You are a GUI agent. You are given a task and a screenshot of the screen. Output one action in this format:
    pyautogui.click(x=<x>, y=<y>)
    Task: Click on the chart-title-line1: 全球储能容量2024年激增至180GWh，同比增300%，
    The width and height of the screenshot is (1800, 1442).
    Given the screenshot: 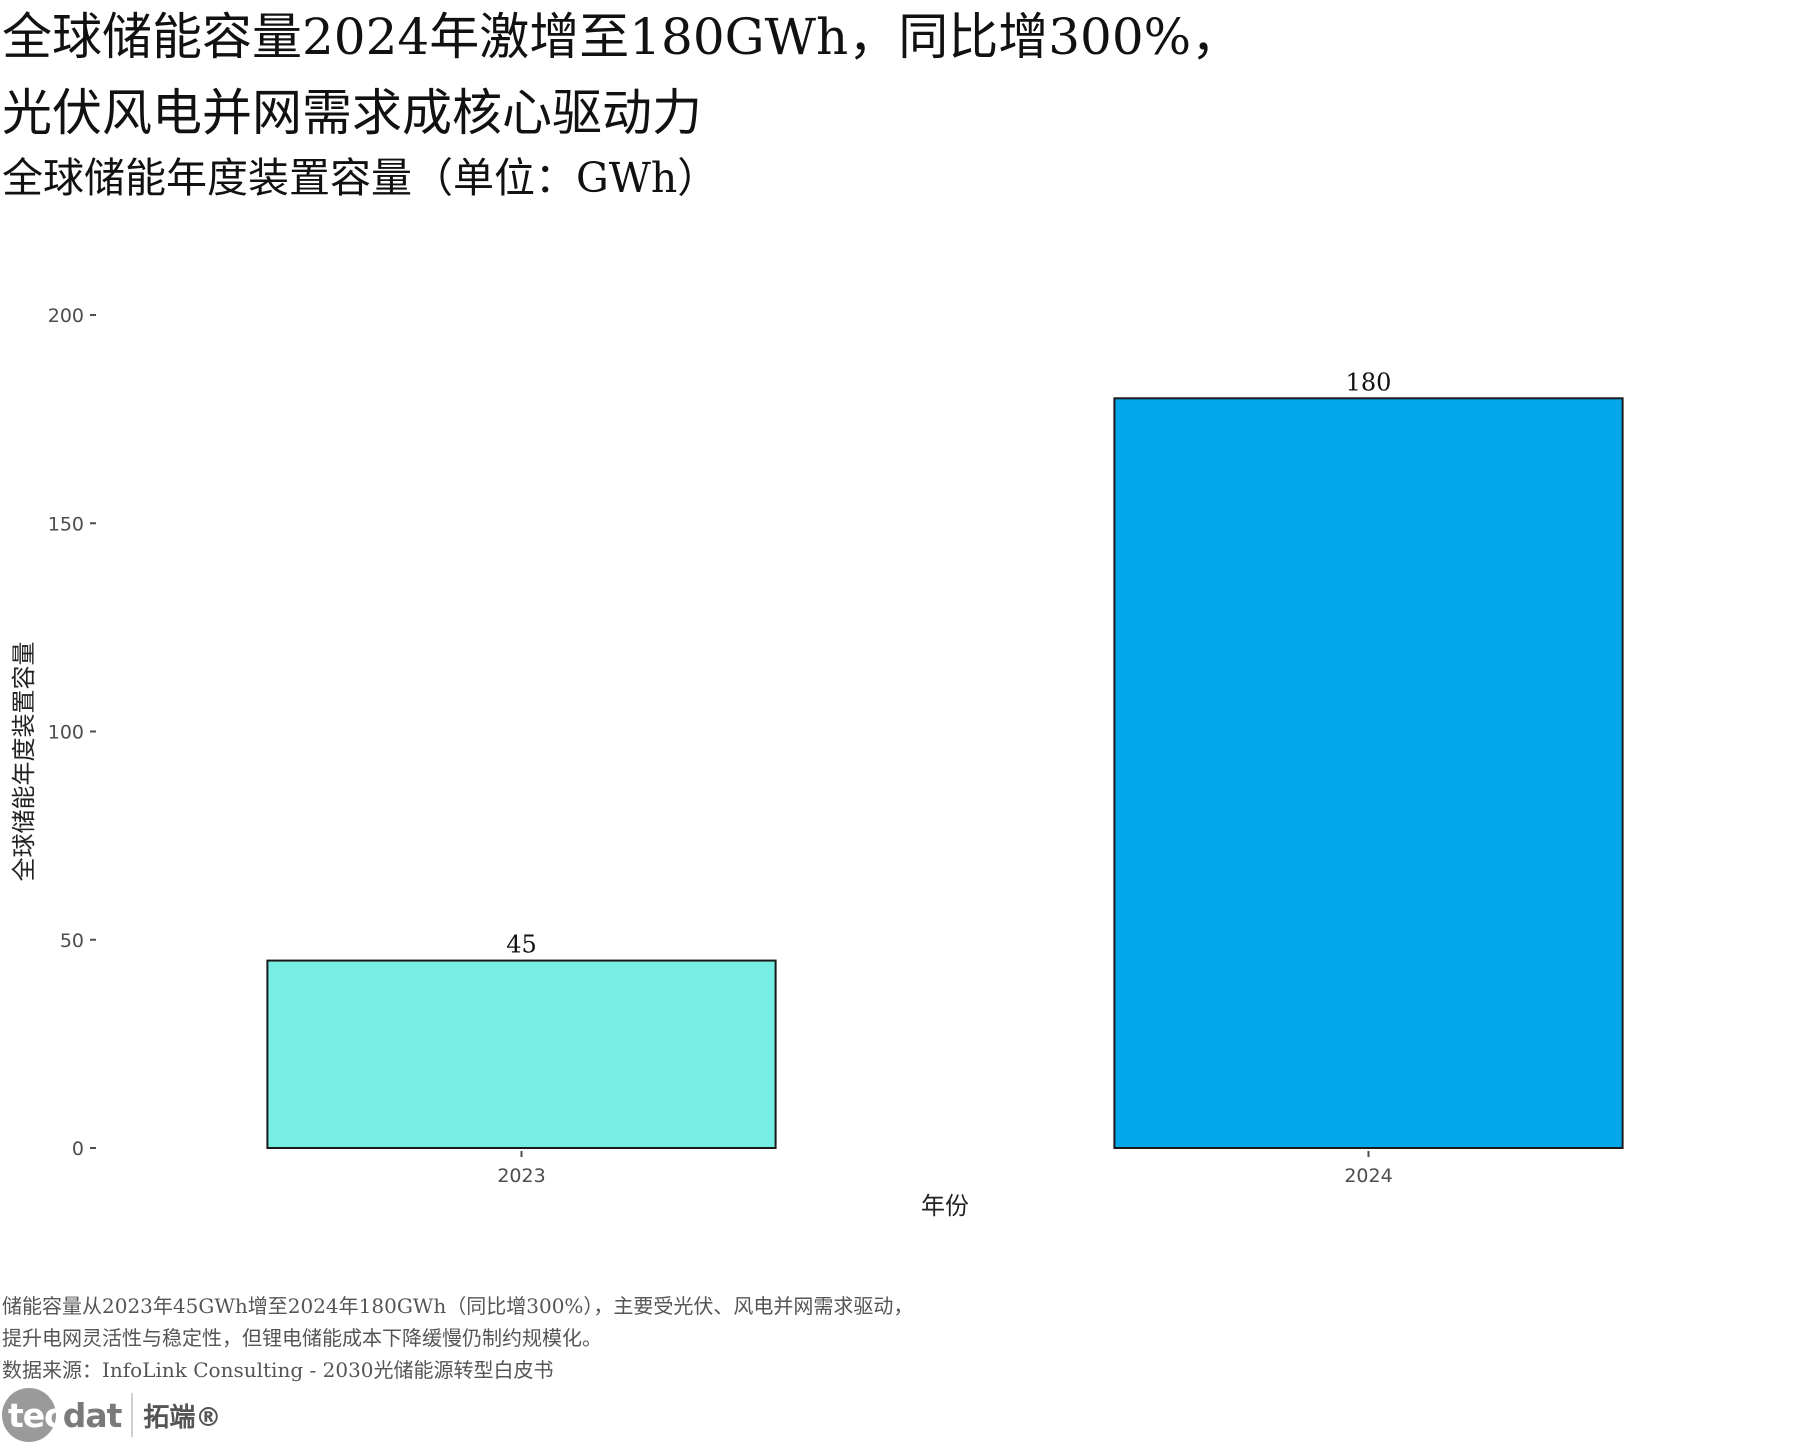 What is the action you would take?
    pyautogui.click(x=622, y=37)
    